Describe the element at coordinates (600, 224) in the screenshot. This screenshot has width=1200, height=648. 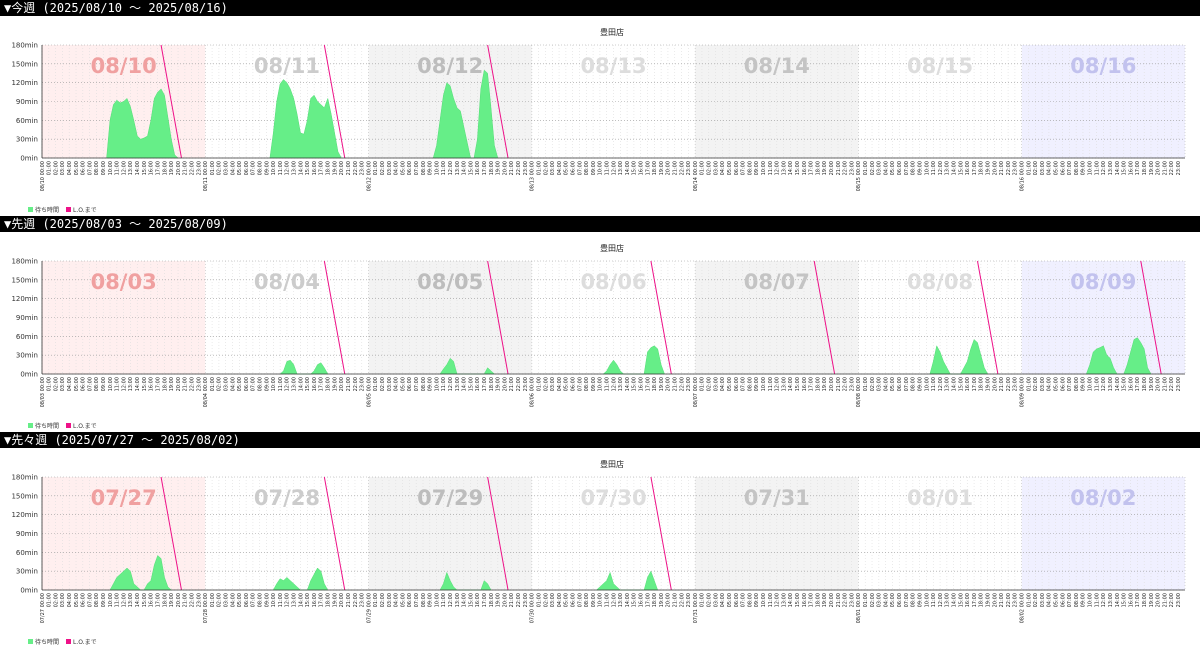
I see `week-heading: ▼先週 (2025/08/03 〜 2025/08/09)` at that location.